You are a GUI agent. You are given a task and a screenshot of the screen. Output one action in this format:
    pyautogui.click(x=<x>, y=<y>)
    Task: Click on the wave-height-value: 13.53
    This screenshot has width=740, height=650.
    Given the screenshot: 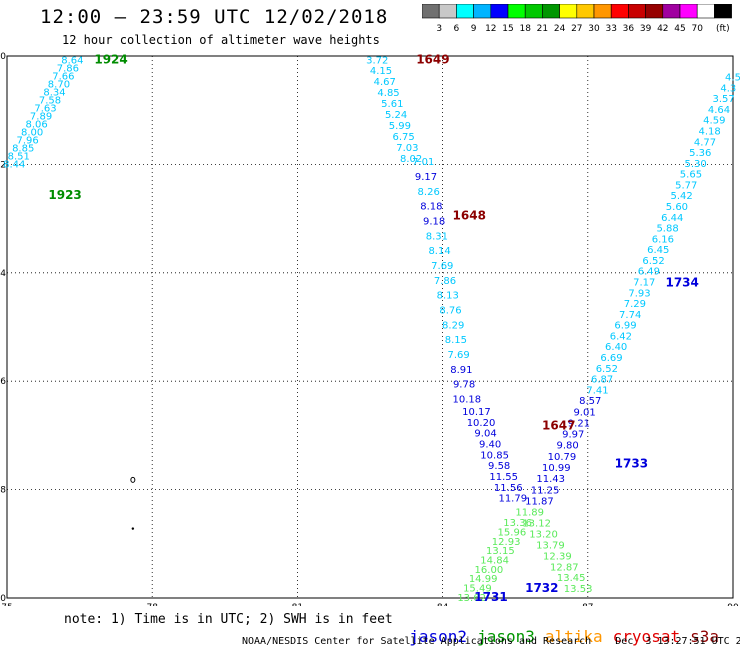 What is the action you would take?
    pyautogui.click(x=578, y=589)
    